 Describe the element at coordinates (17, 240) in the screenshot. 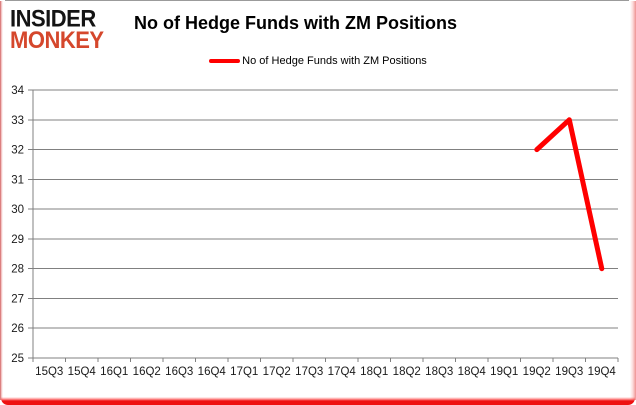

I see `y-axis-tick-label: 29` at that location.